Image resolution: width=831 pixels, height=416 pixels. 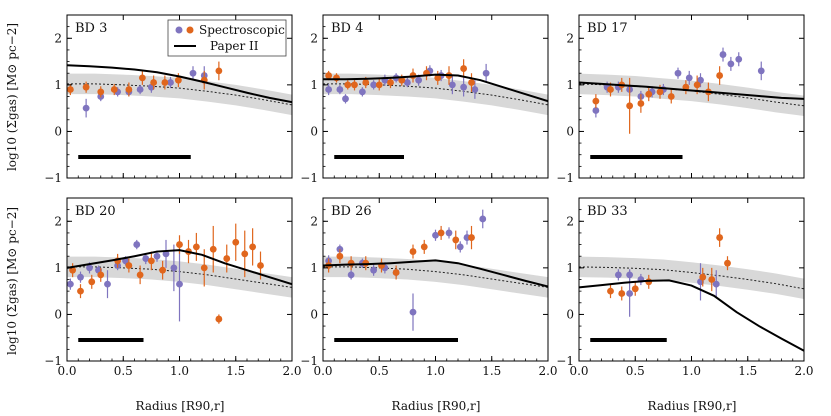 What do you see at coordinates (351, 211) in the screenshot?
I see `panel-title: BD 26` at bounding box center [351, 211].